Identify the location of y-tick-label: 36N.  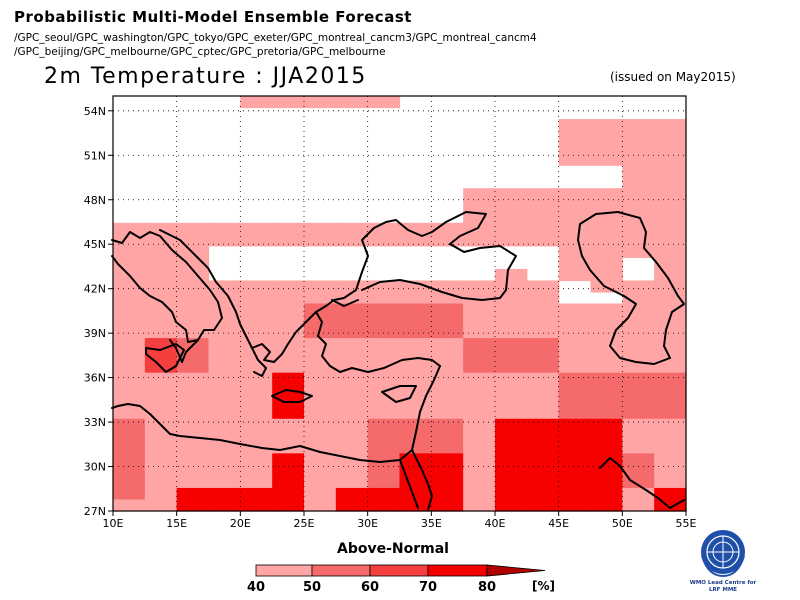
(95, 378).